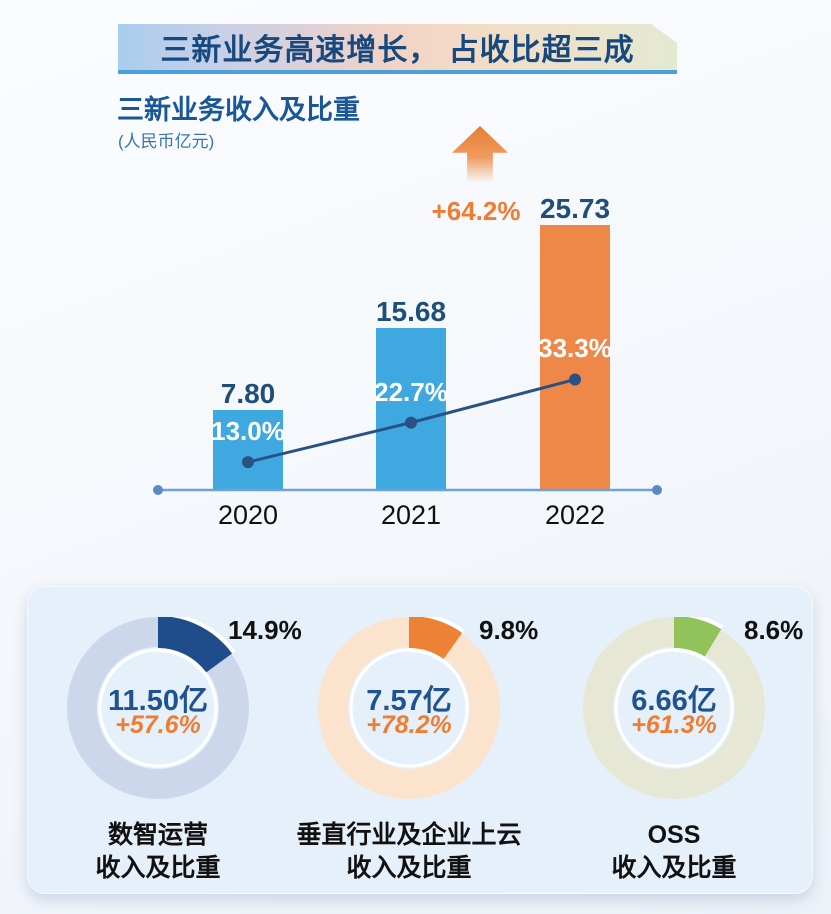  Describe the element at coordinates (158, 701) in the screenshot. I see `donut-digital-operations-value: 11.50亿` at that location.